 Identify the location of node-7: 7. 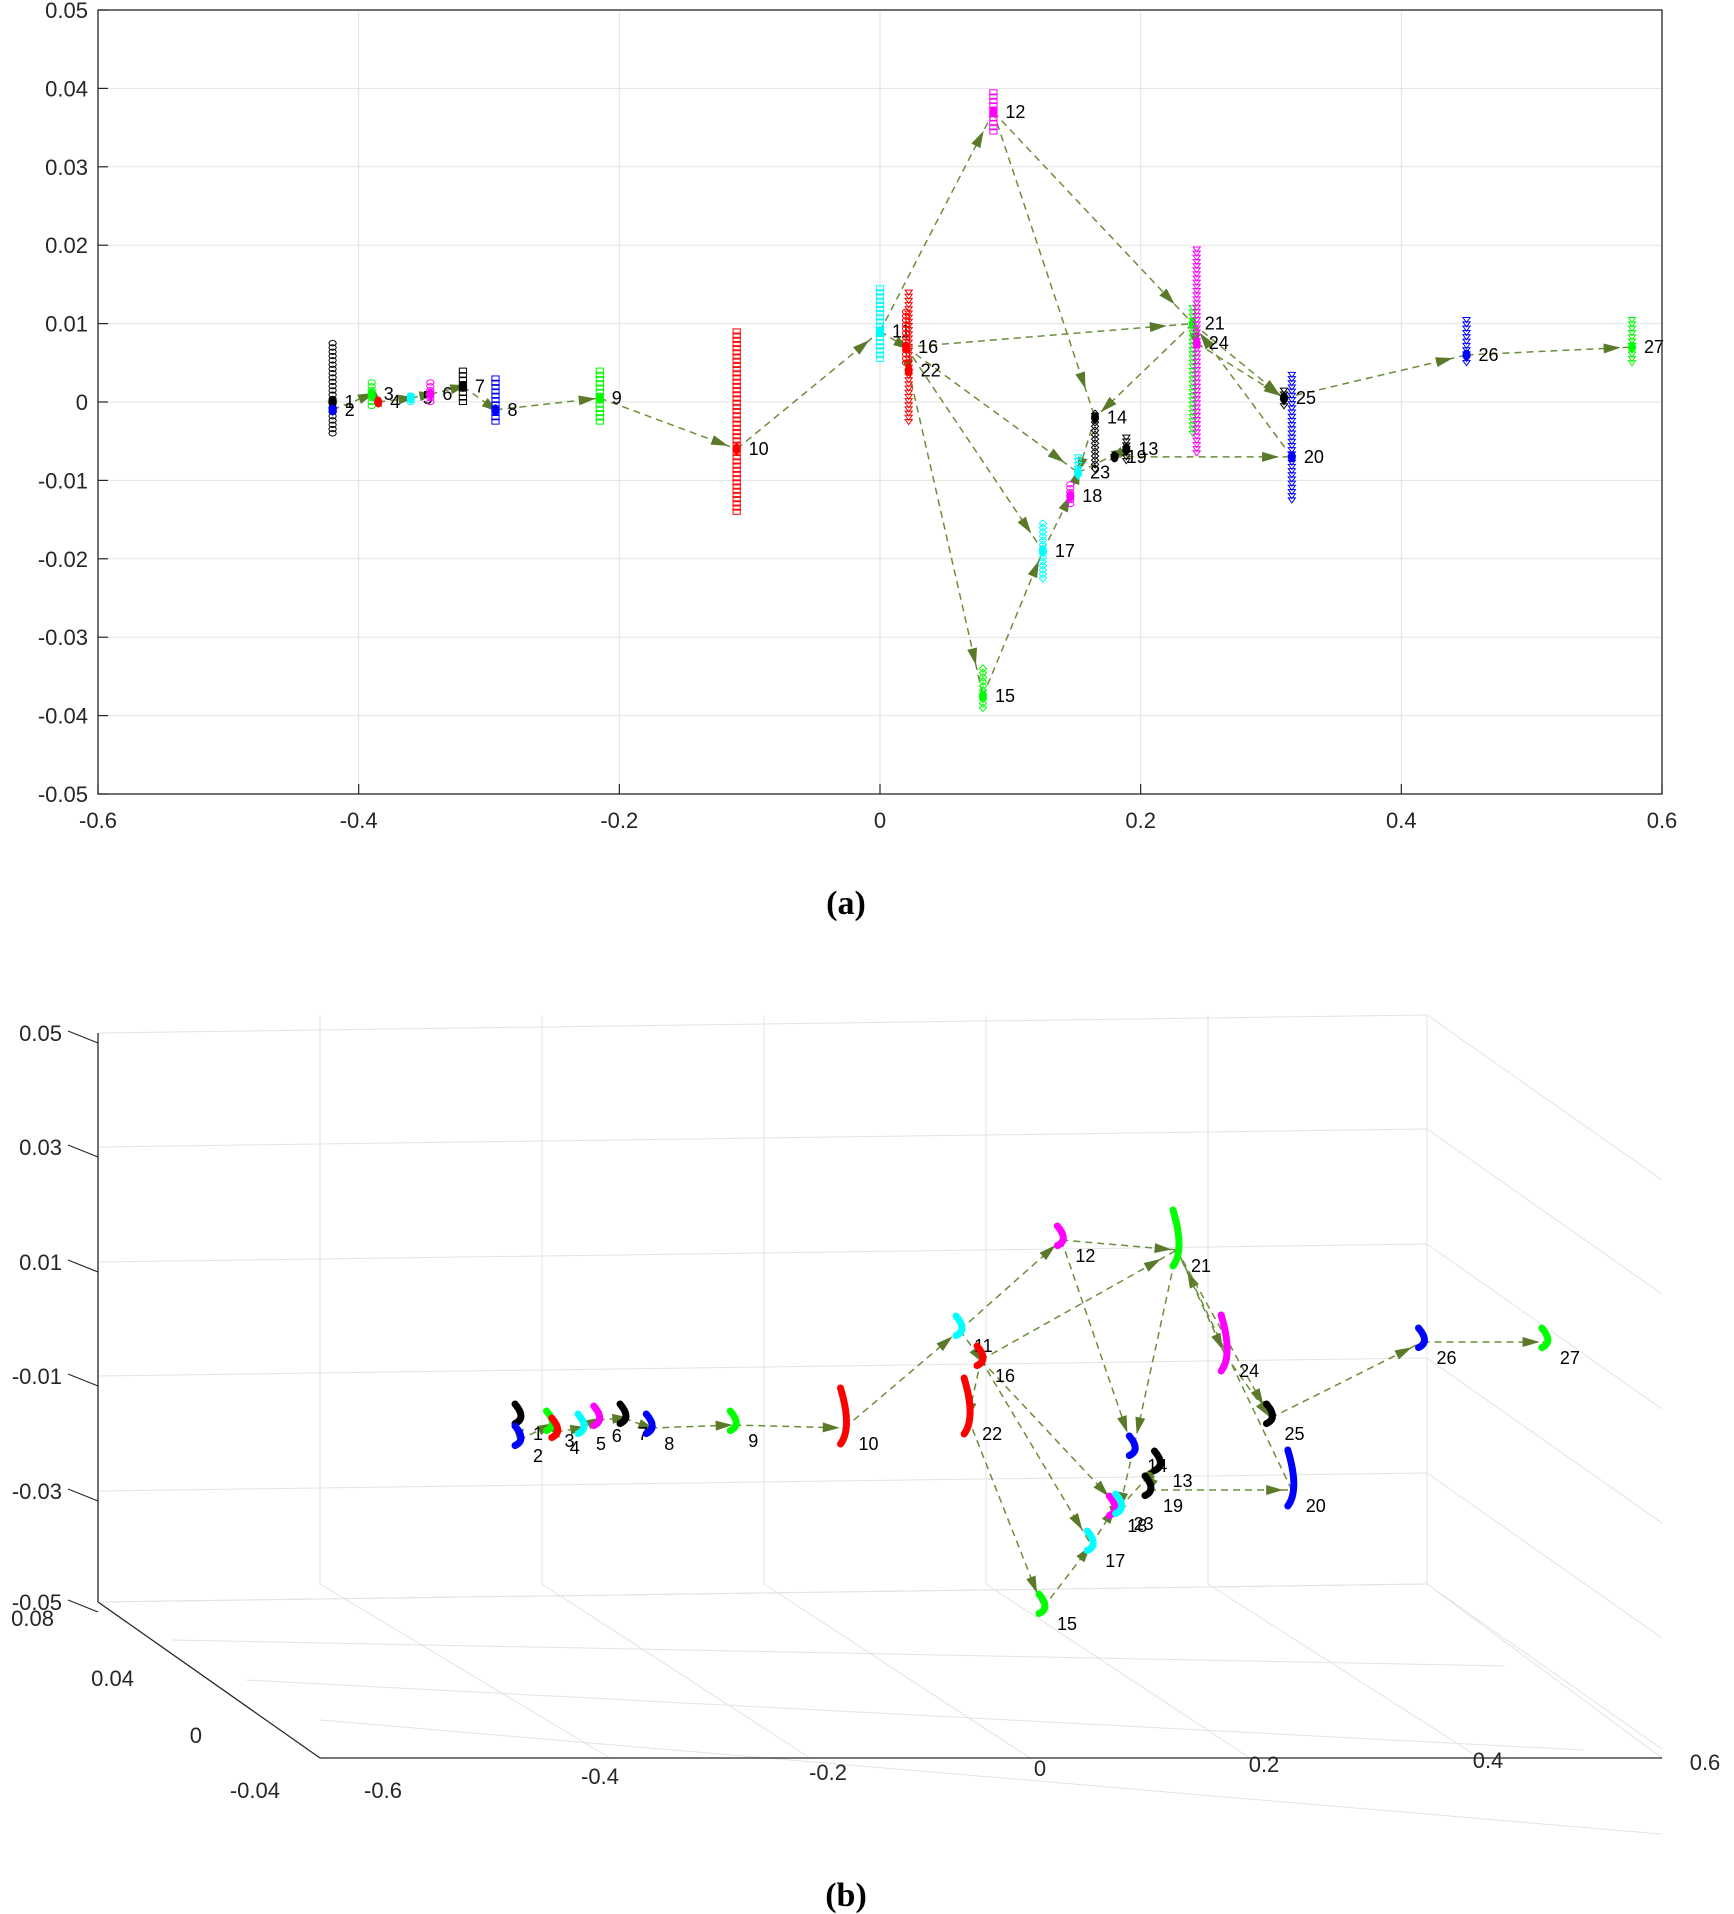
(471, 386).